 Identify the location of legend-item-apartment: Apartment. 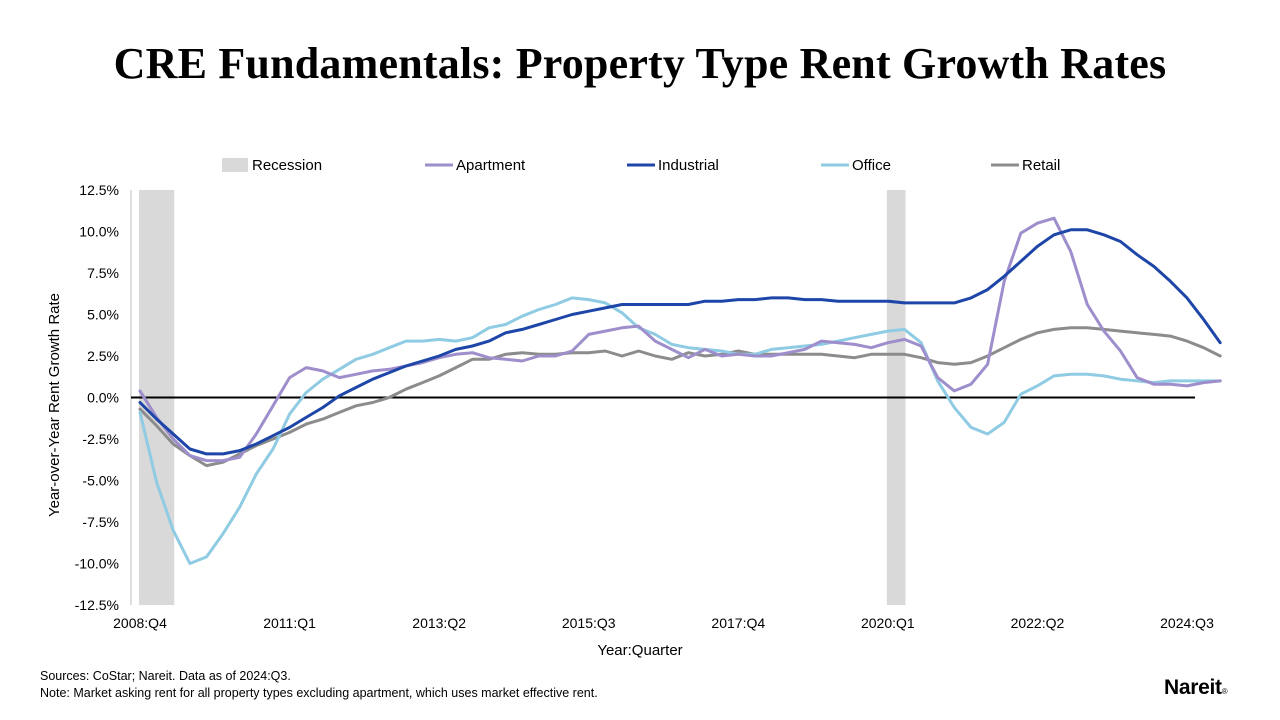
(475, 165).